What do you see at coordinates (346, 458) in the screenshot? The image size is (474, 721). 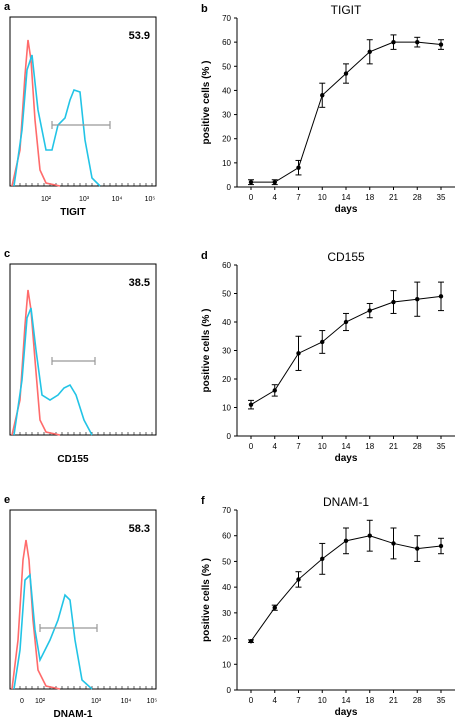 I see `x-axis-label-d: days` at bounding box center [346, 458].